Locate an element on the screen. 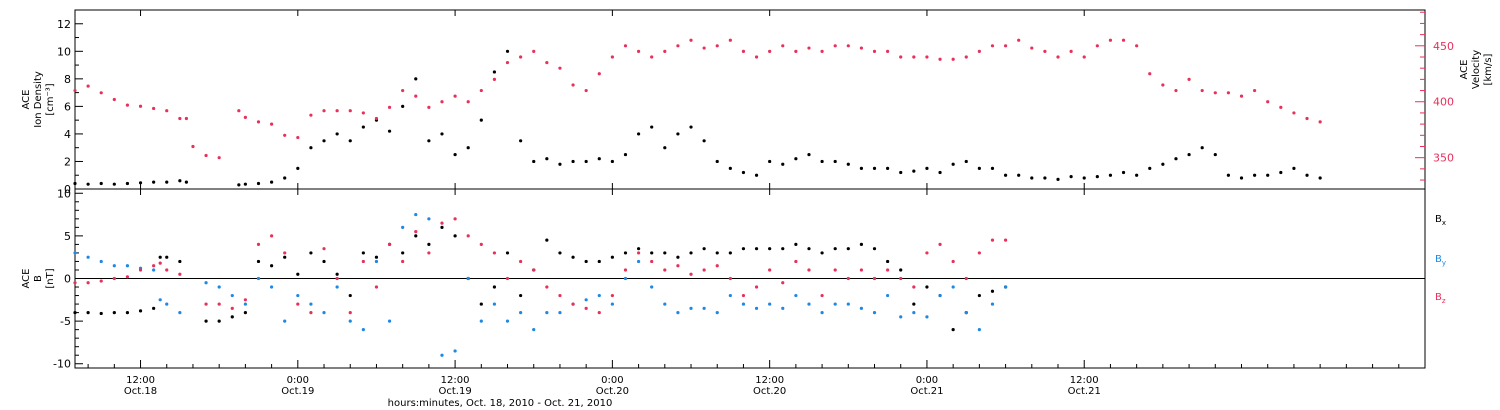  legend-label-main: B is located at coordinates (1438, 219).